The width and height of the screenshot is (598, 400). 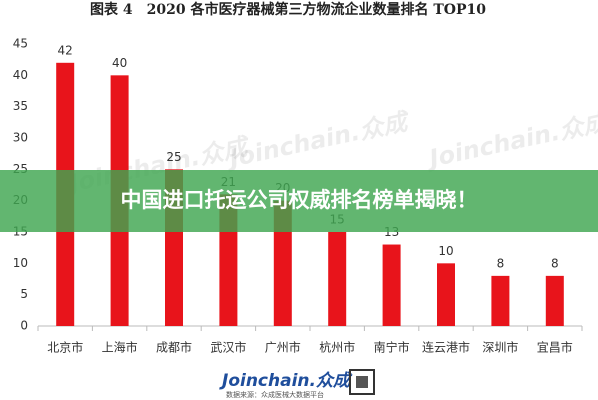 I want to click on data-label: 40, so click(x=119, y=63).